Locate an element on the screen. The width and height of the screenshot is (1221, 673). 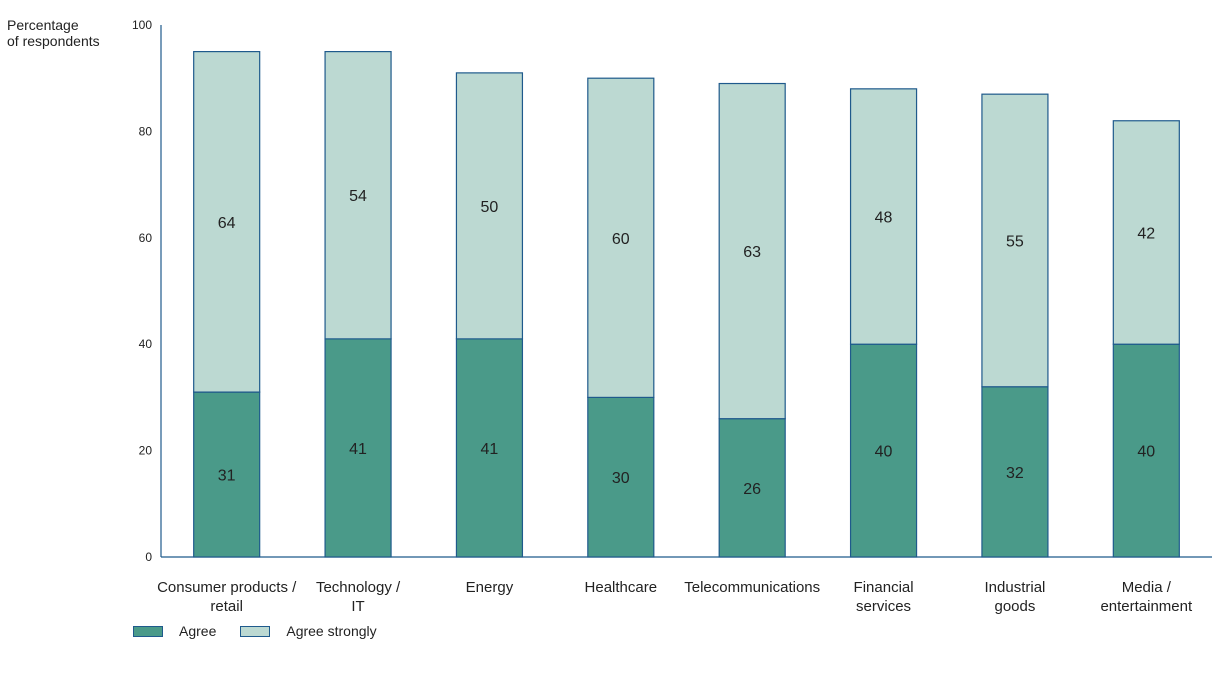
data-label: 31 is located at coordinates (227, 476).